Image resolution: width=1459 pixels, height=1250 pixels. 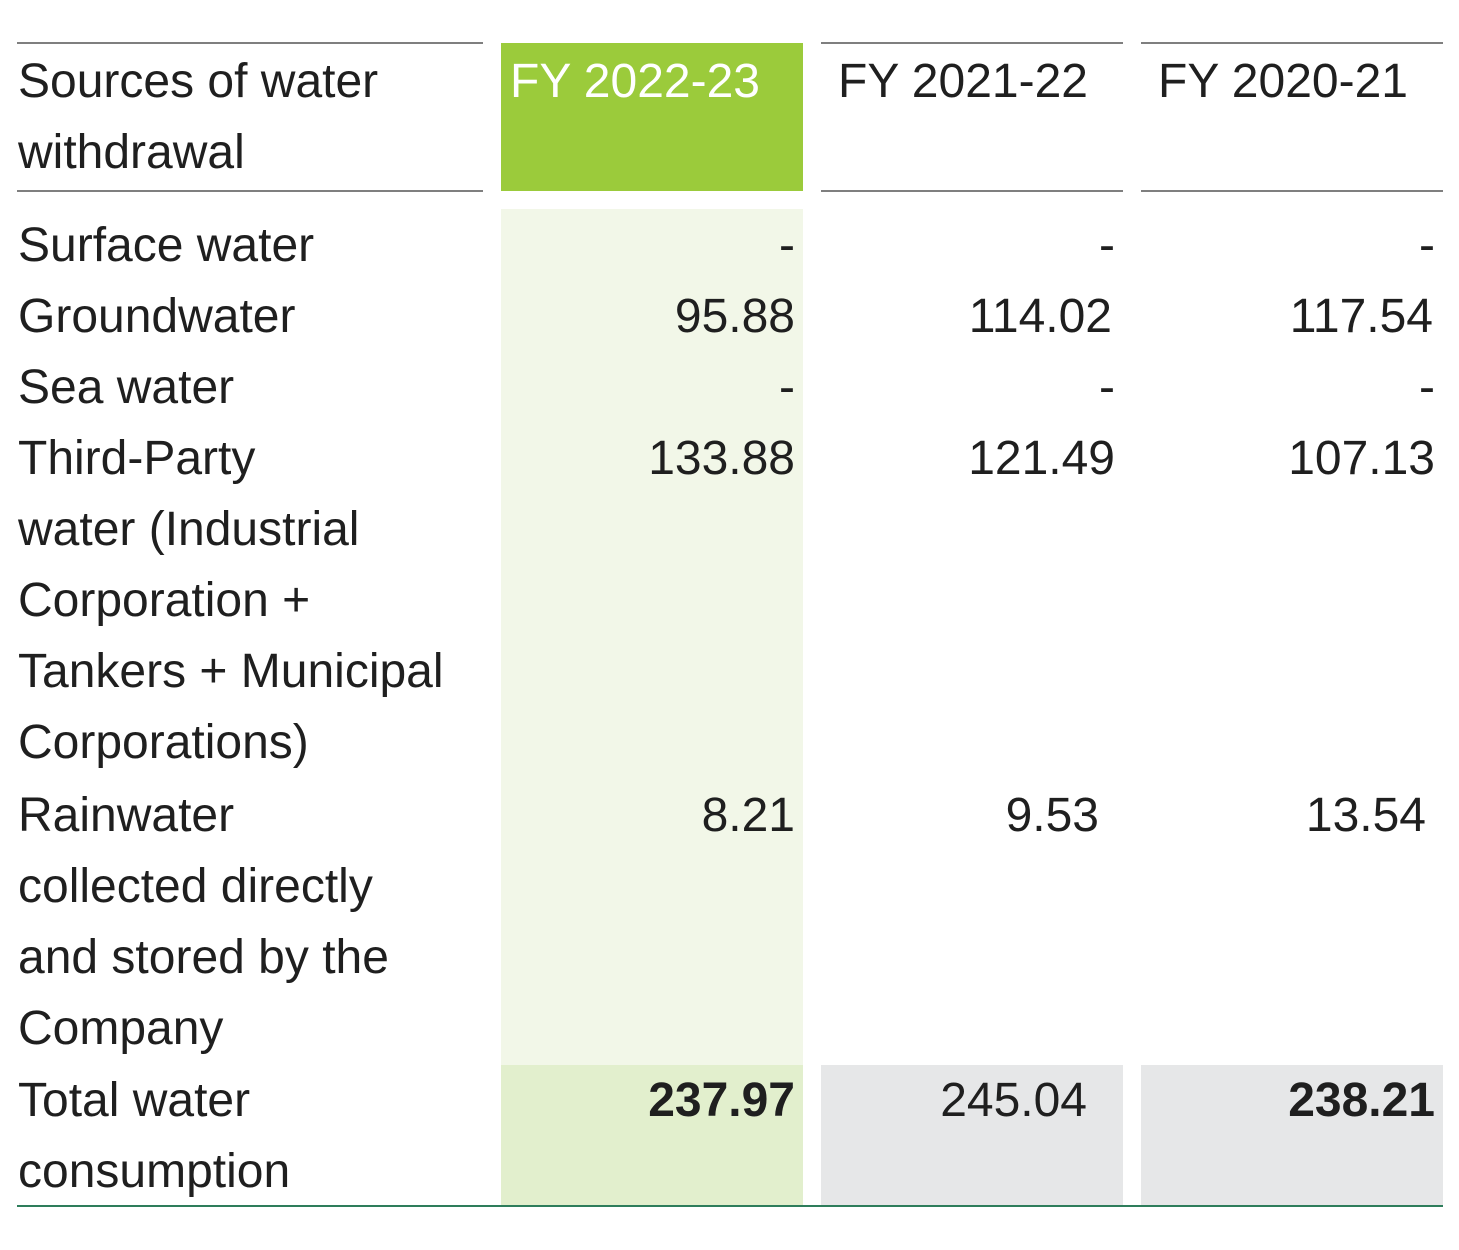 What do you see at coordinates (721, 1100) in the screenshot?
I see `cell-total-fy2022-23: 237.97` at bounding box center [721, 1100].